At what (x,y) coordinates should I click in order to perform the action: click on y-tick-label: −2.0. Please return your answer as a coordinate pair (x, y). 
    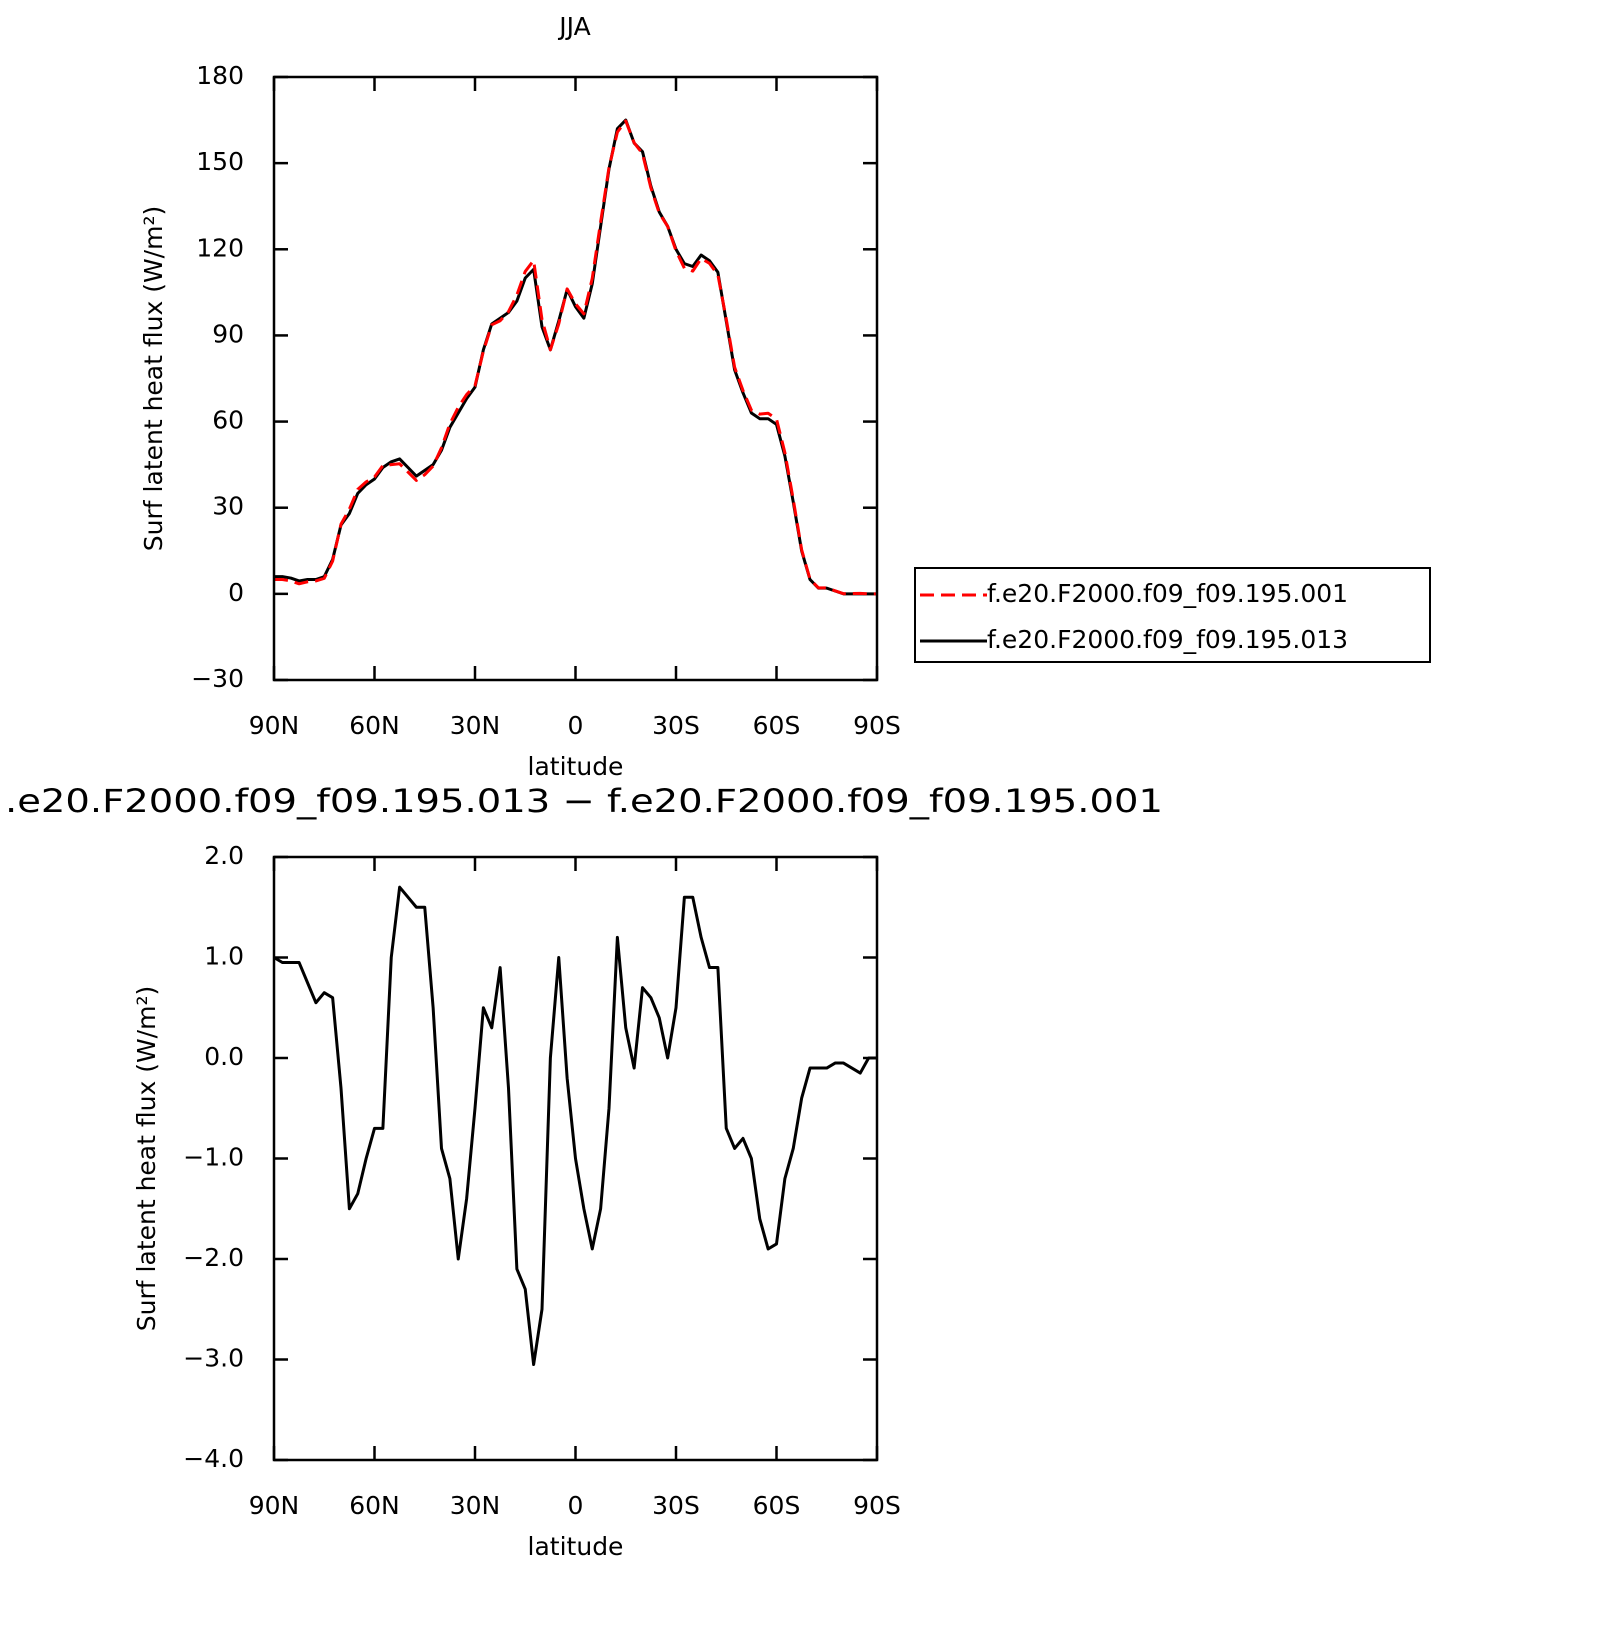
    Looking at the image, I should click on (213, 1257).